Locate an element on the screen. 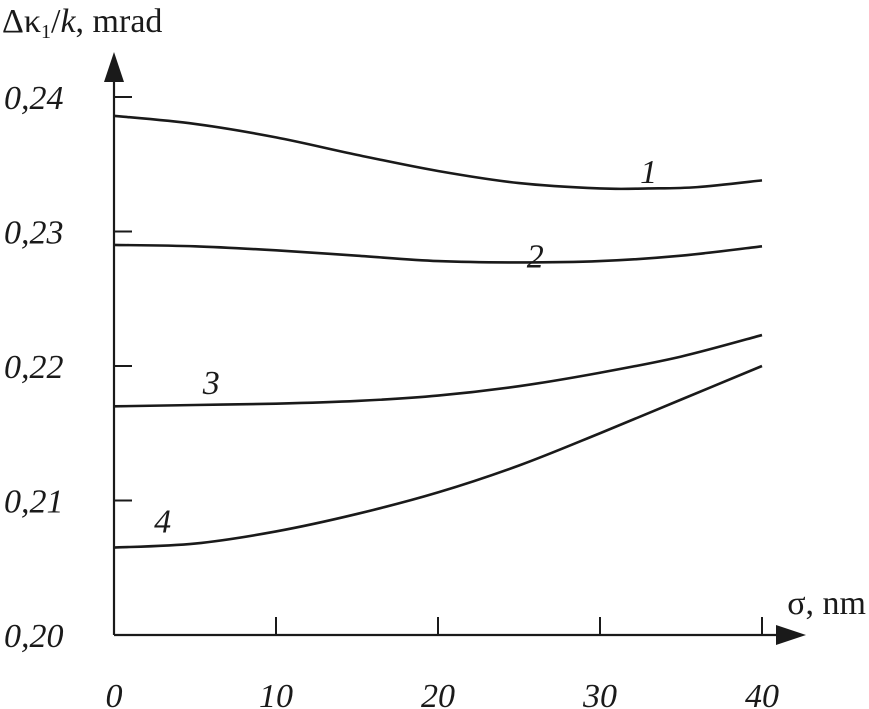 The image size is (869, 709). series-label-4: 4 is located at coordinates (162, 522).